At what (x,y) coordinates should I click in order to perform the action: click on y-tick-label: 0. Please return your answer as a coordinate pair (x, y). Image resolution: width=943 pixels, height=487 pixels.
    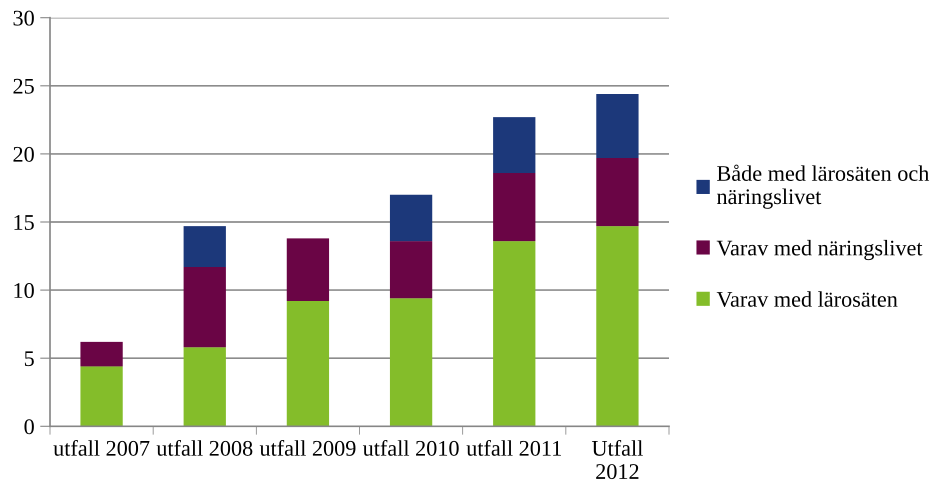
    Looking at the image, I should click on (29, 426).